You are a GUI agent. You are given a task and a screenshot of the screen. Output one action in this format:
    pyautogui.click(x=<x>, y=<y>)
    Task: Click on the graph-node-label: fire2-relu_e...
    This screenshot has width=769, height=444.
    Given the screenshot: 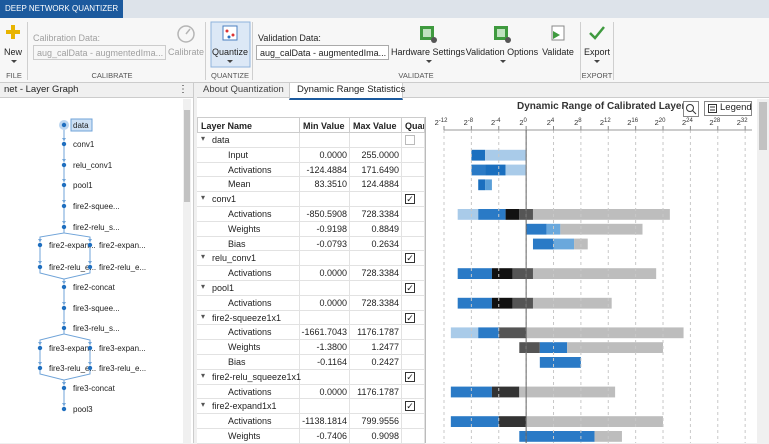 What is the action you would take?
    pyautogui.click(x=122, y=267)
    